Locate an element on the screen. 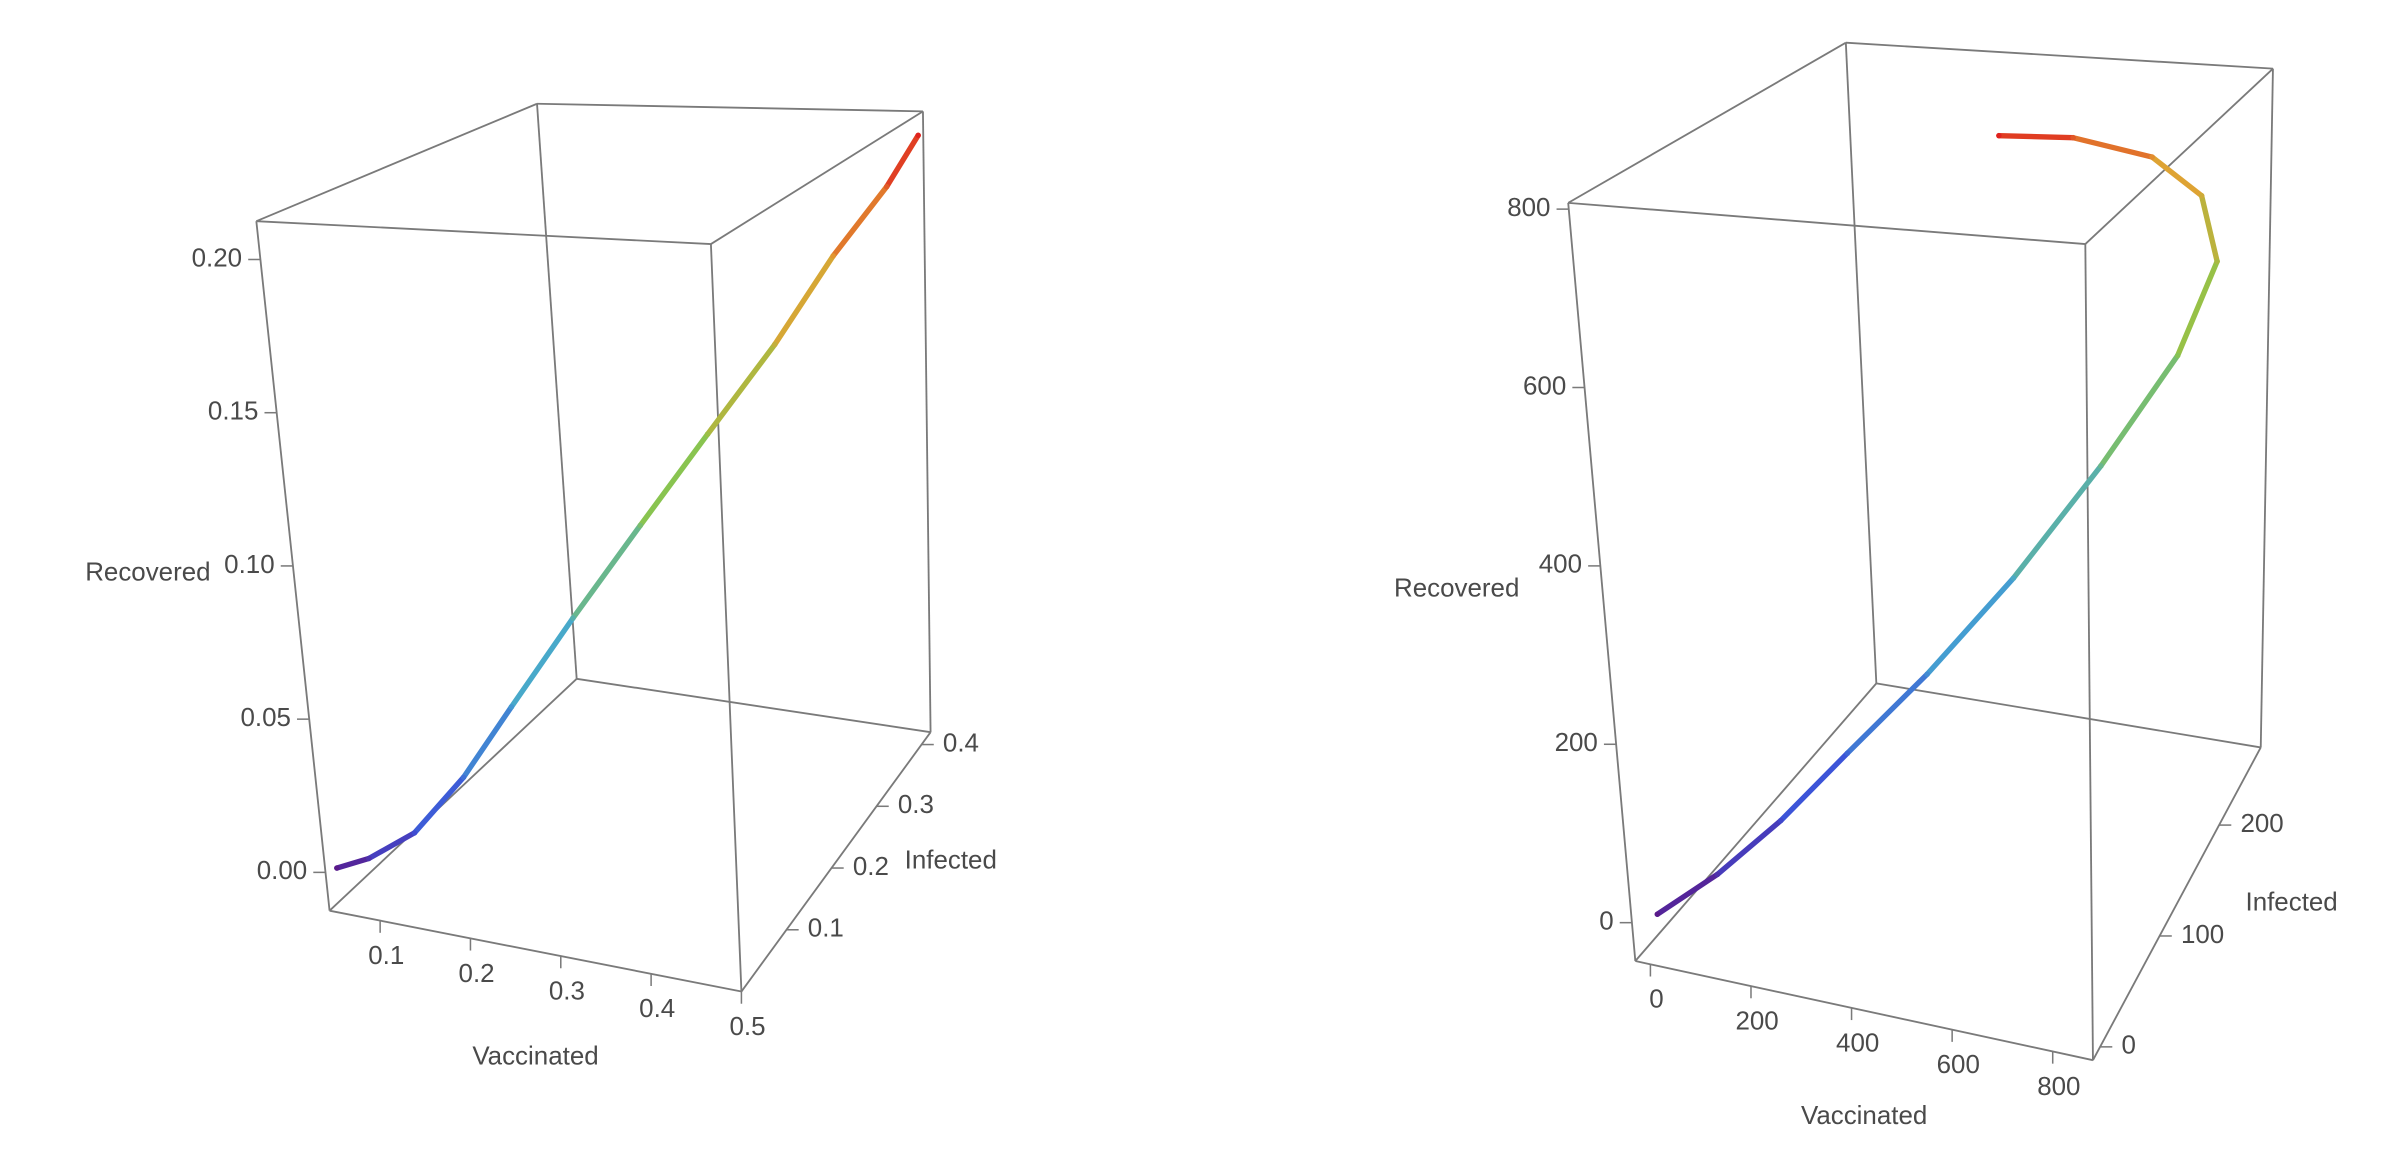 This screenshot has width=2392, height=1170. y-tick-label: 0.3 is located at coordinates (916, 805).